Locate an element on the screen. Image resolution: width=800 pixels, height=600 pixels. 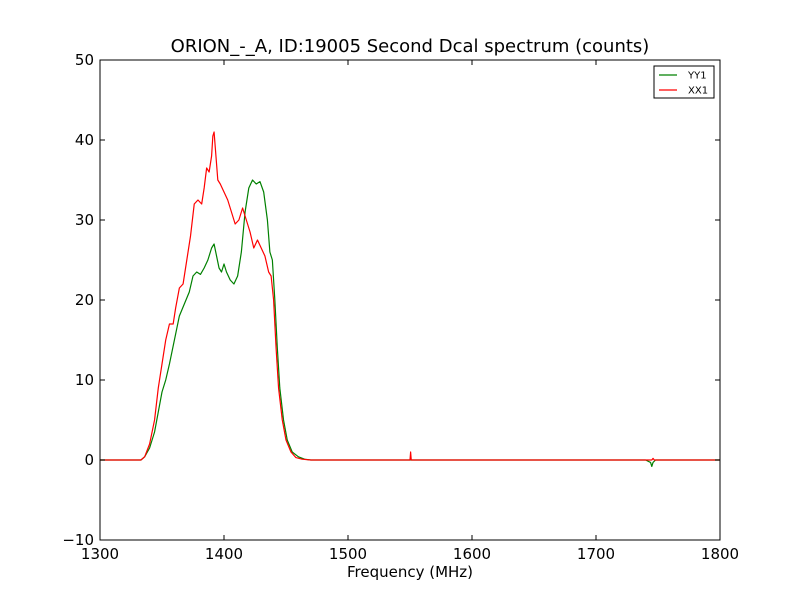
x-tick-label: 1700 is located at coordinates (596, 554).